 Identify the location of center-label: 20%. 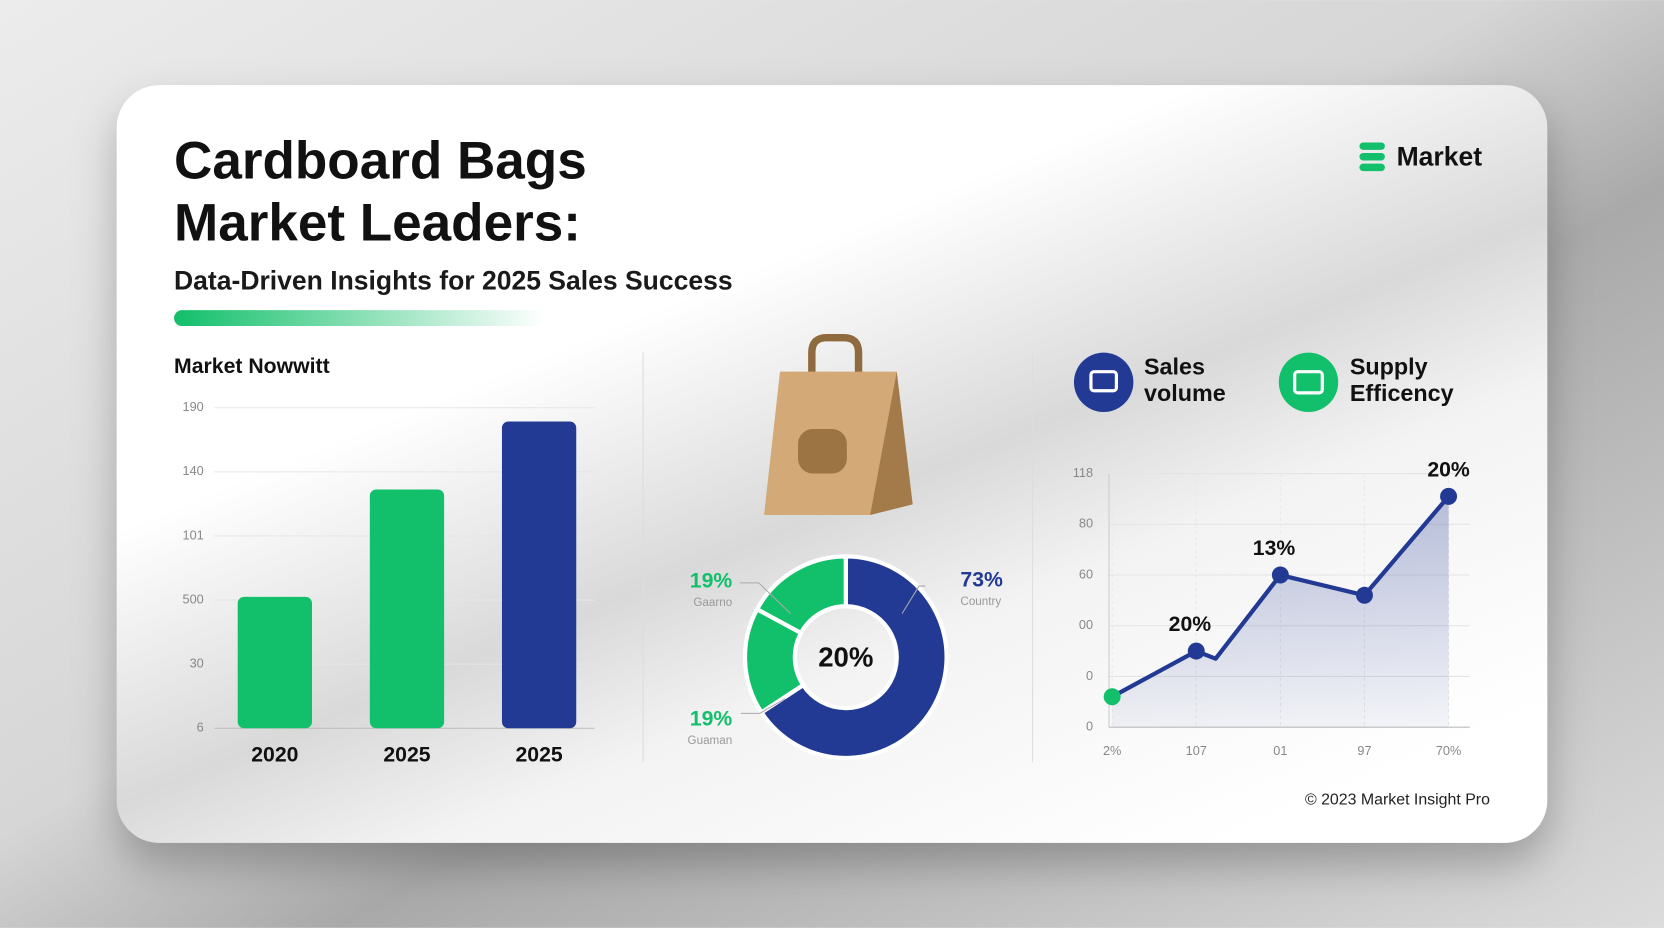
(845, 657).